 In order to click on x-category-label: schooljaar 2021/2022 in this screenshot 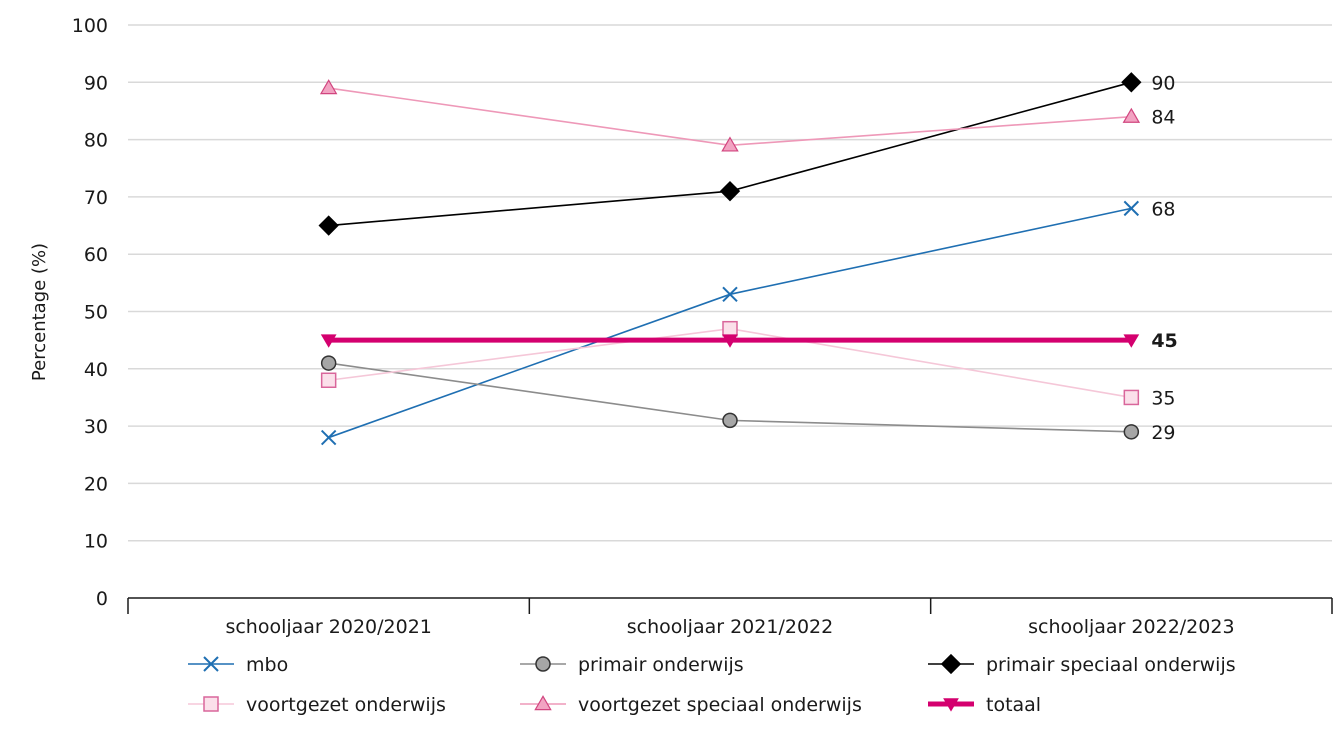, I will do `click(730, 627)`.